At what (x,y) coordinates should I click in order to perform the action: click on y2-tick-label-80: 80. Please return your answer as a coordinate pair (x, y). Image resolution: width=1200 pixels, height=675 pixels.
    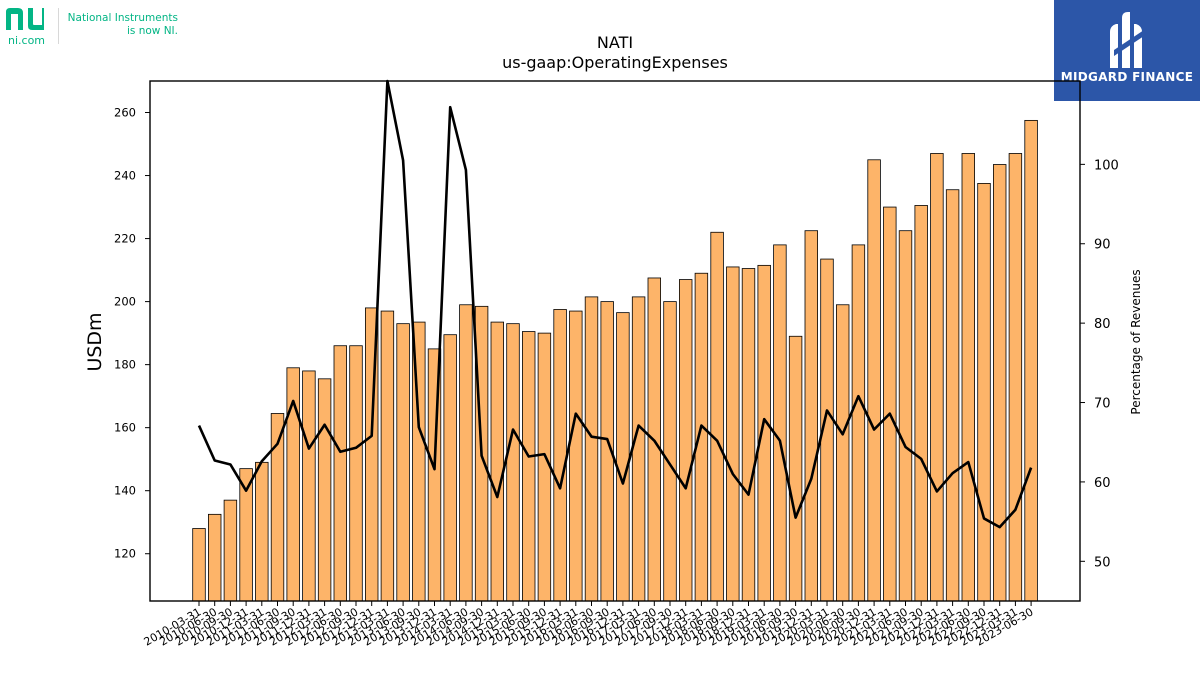
    Looking at the image, I should click on (1102, 324).